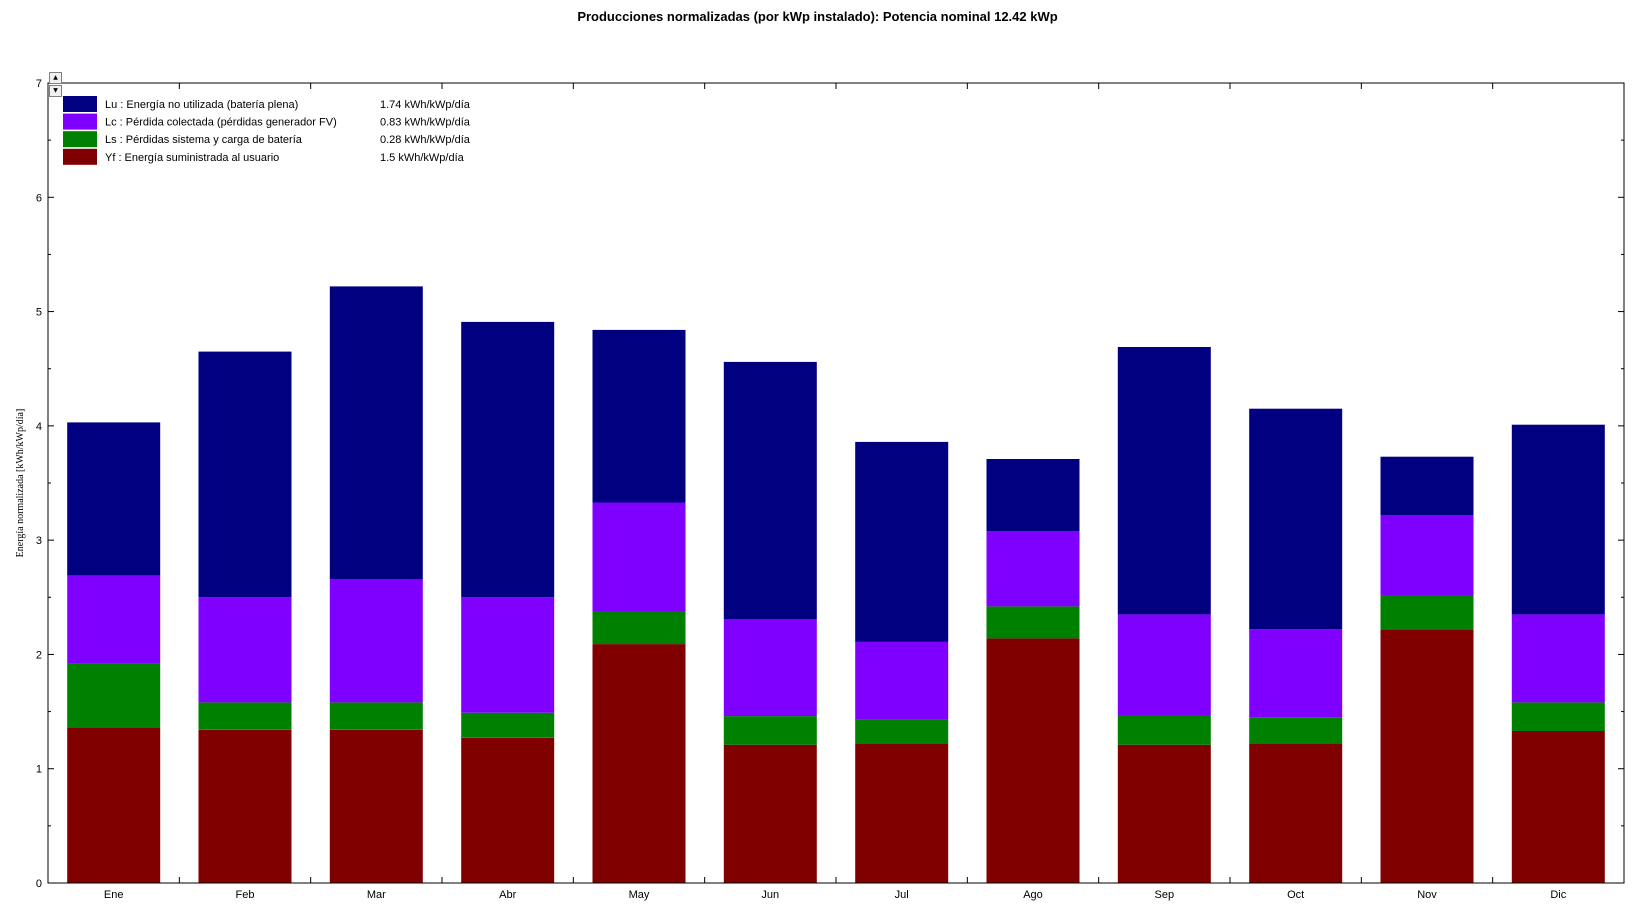  Describe the element at coordinates (422, 158) in the screenshot. I see `legend-value-0: 1.5 kWh/kWp/día` at that location.